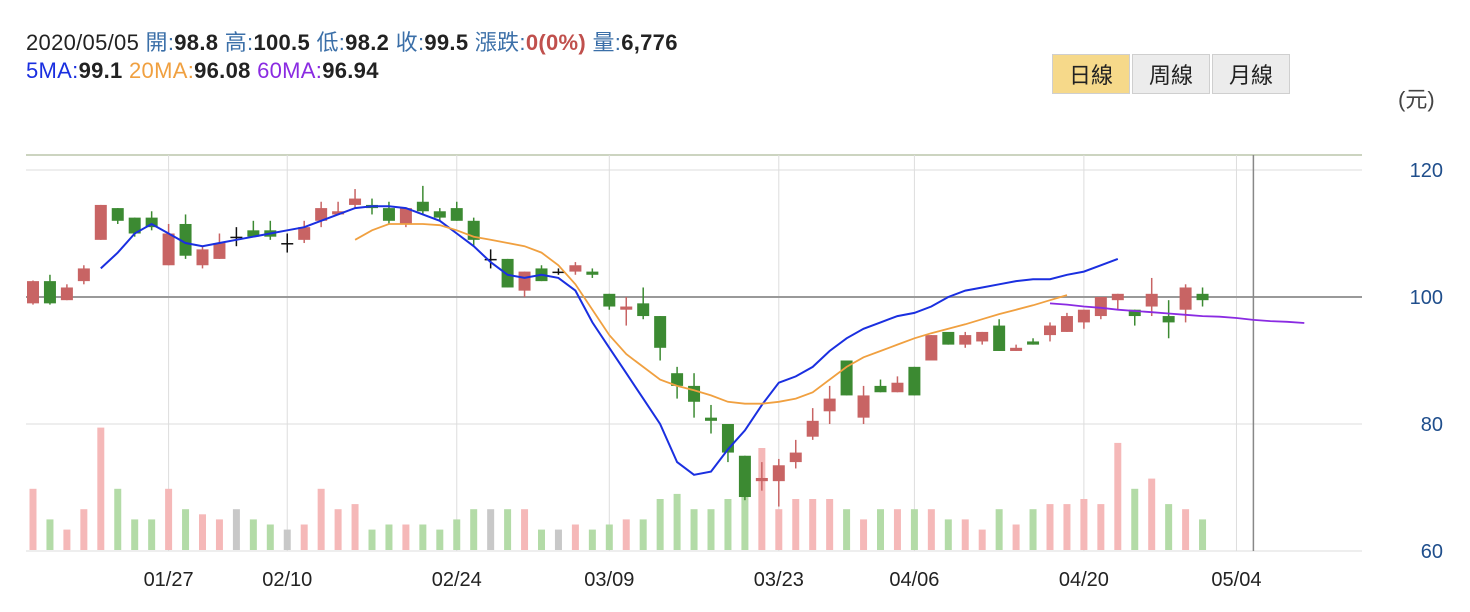  I want to click on tab-weekly: 周線, so click(1171, 74).